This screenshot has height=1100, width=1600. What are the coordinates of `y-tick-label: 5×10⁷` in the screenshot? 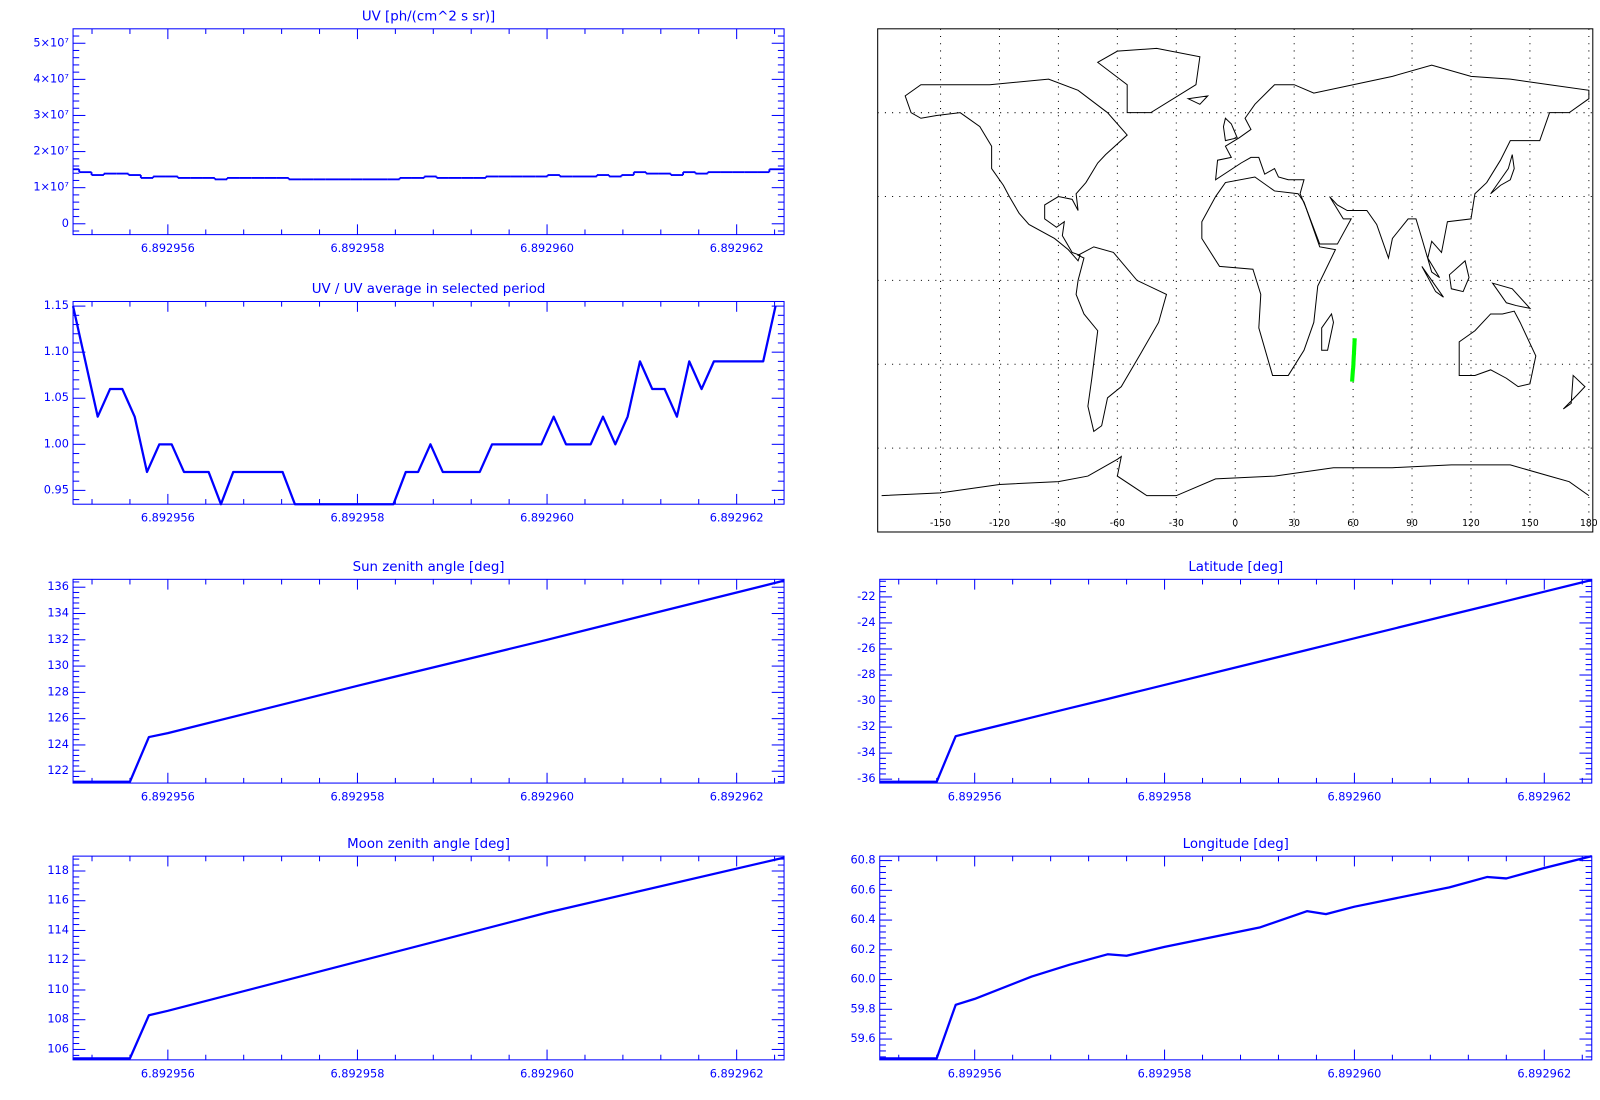 It's located at (51, 42).